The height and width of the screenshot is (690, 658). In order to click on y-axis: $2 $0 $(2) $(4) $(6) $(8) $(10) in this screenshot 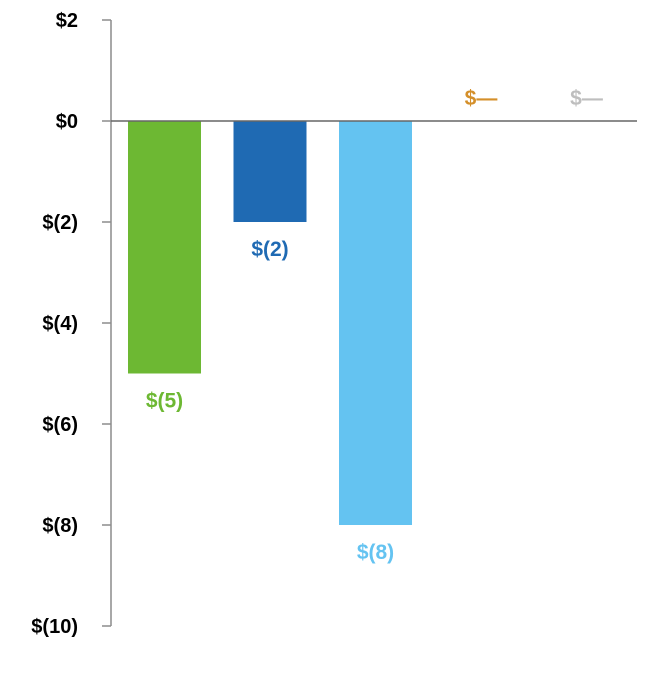, I will do `click(71, 324)`.